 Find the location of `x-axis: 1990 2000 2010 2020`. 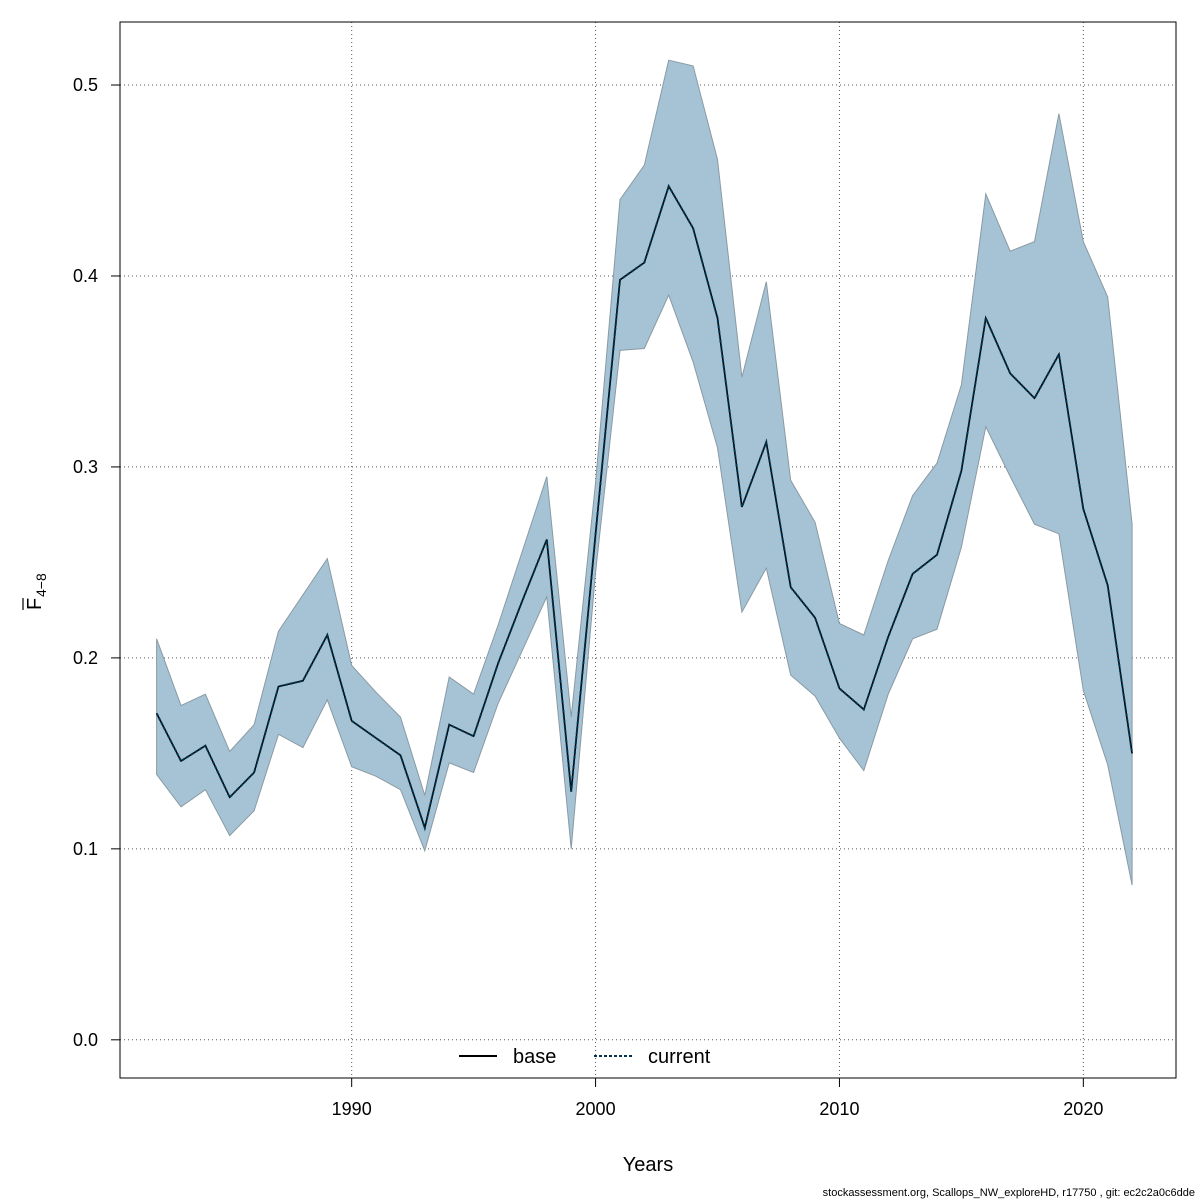

x-axis: 1990 2000 2010 2020 is located at coordinates (717, 1098).